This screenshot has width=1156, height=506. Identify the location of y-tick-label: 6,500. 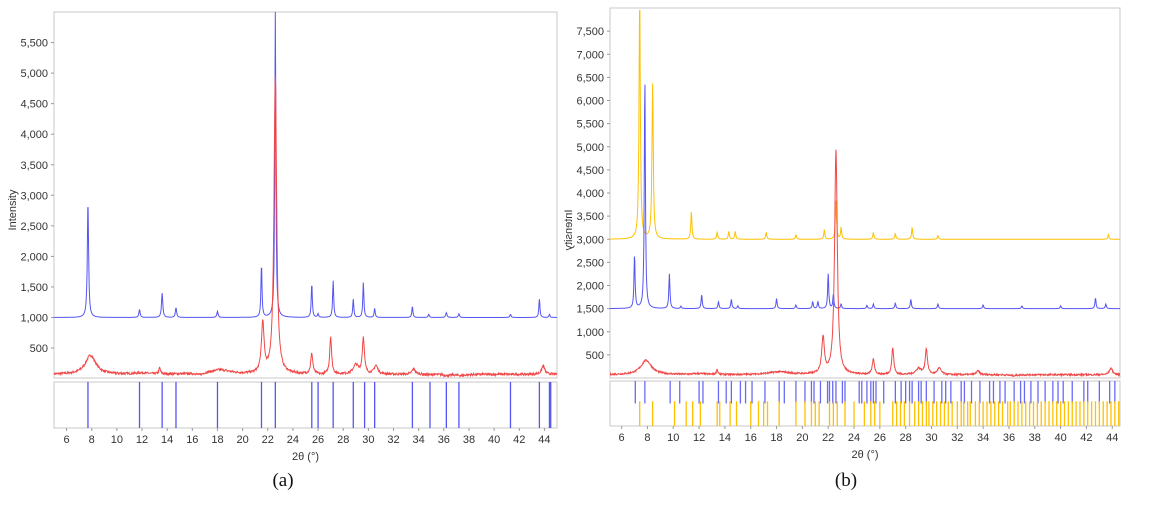
(590, 78).